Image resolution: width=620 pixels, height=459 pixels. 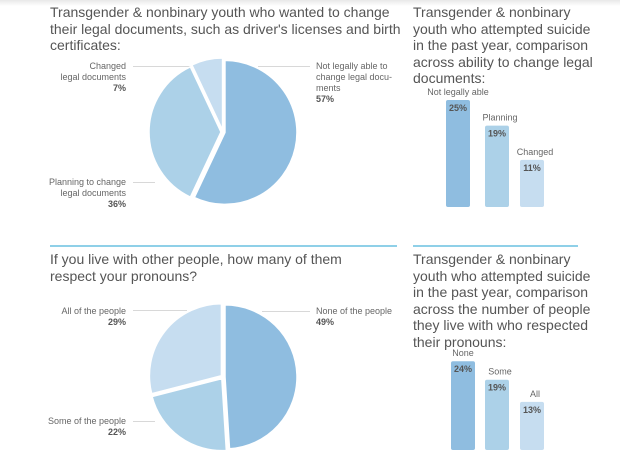 I want to click on bar1-category-0: Not legally able, so click(x=458, y=92).